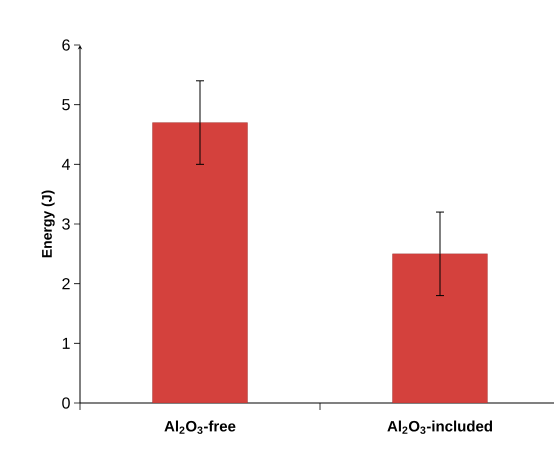 This screenshot has height=453, width=554. What do you see at coordinates (66, 343) in the screenshot?
I see `y-tick-label: 1` at bounding box center [66, 343].